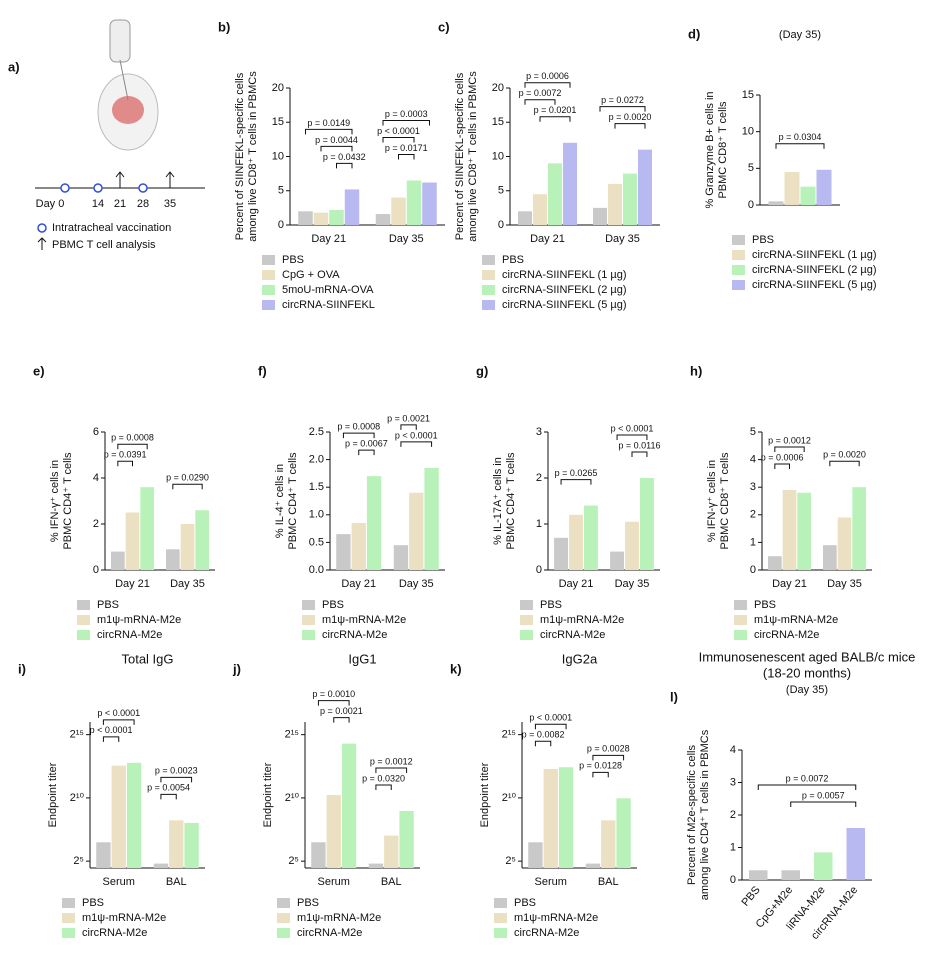 The height and width of the screenshot is (962, 933). I want to click on p-value: p = 0.0021, so click(408, 418).